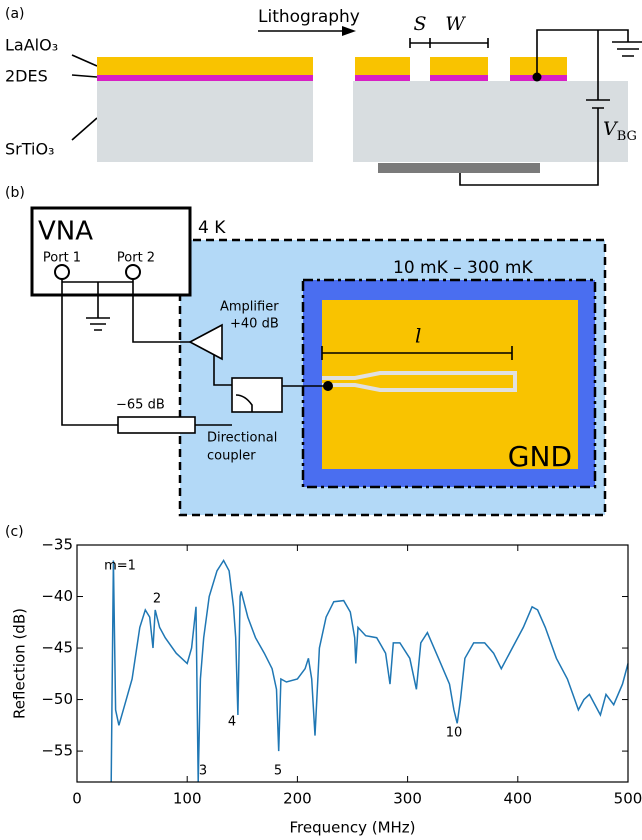 The height and width of the screenshot is (840, 642). Describe the element at coordinates (205, 78) in the screenshot. I see `2des` at that location.